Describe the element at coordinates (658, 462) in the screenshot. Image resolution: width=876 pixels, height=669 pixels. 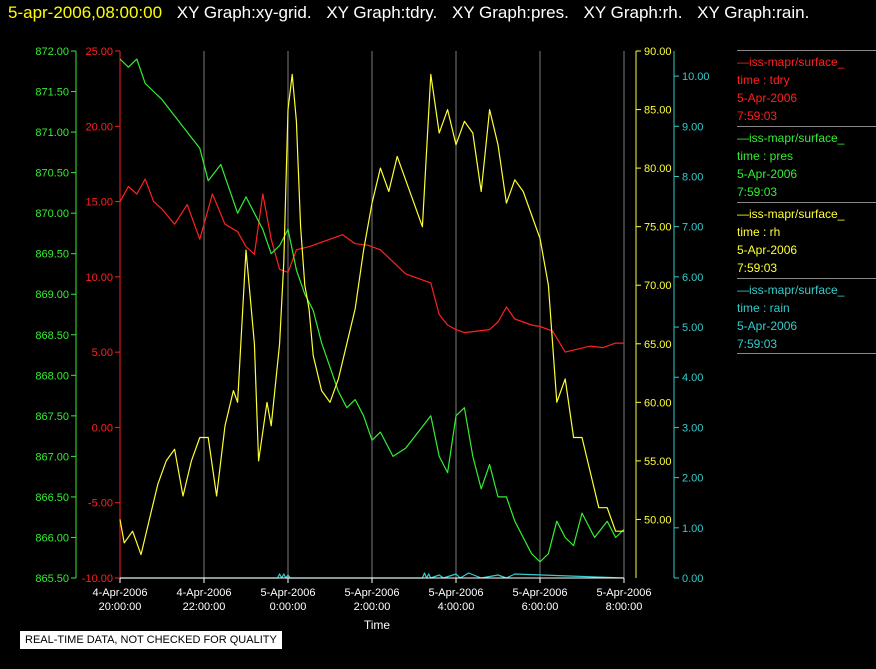
I see `rh-tick-label: 55.00` at that location.